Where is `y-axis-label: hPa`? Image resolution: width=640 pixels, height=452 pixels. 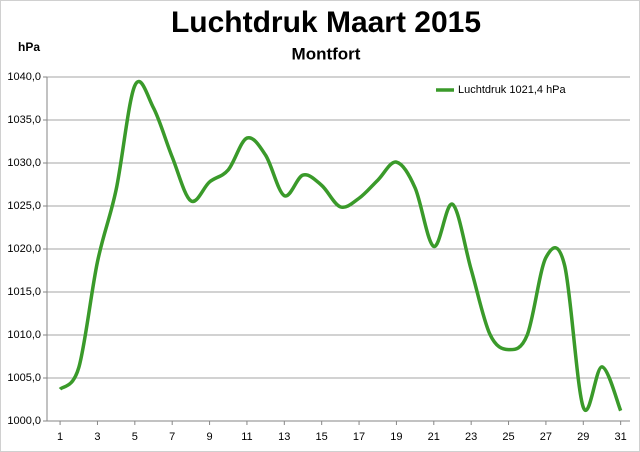 y-axis-label: hPa is located at coordinates (29, 47).